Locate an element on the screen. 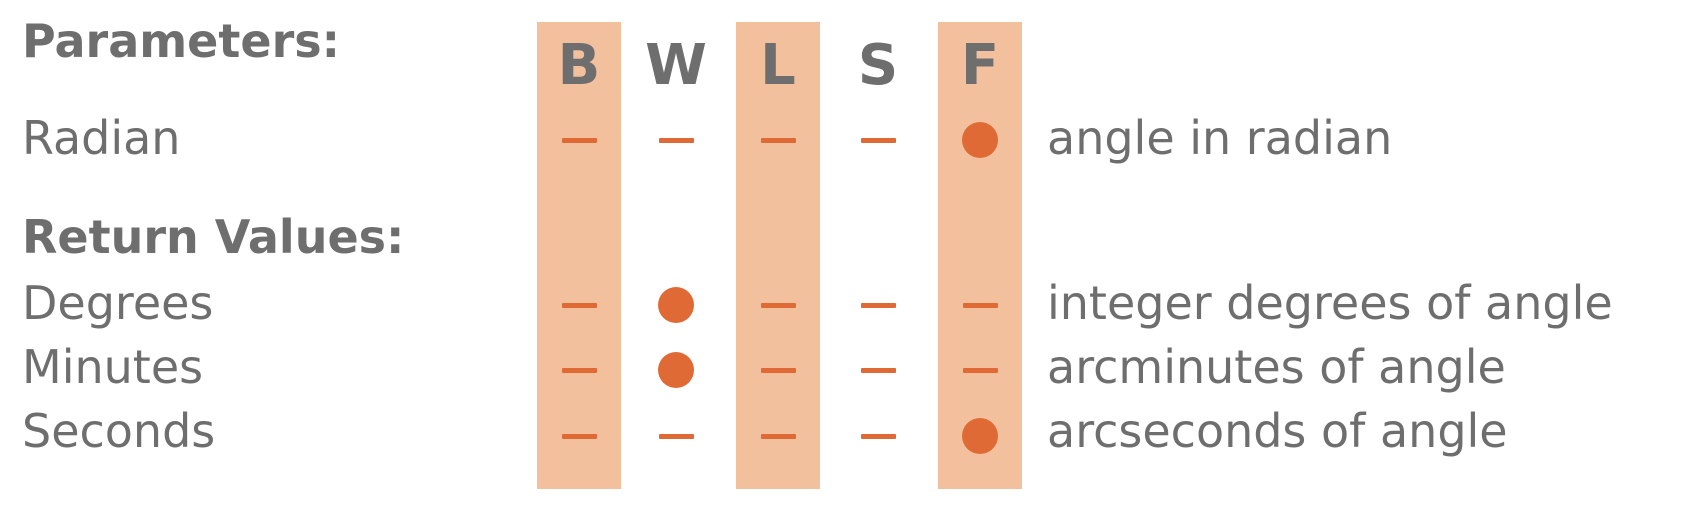 This screenshot has width=1690, height=523. mark-cell-radian-w is located at coordinates (676, 140).